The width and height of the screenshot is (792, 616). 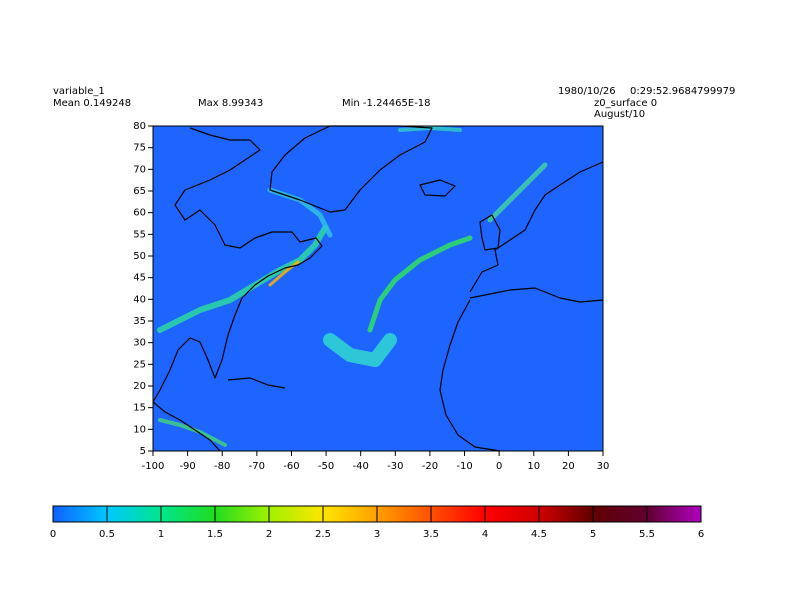 I want to click on colorbar-tick-label: 5.5, so click(x=647, y=534).